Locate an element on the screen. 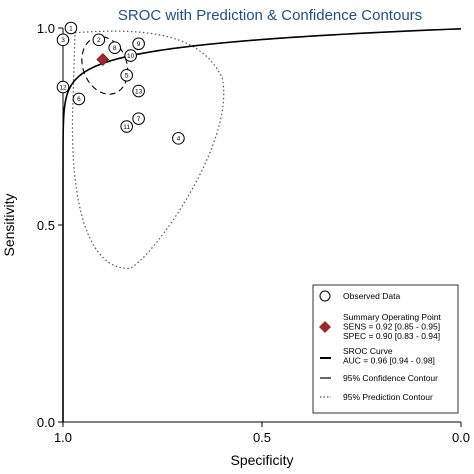 The image size is (474, 474). observed-study-point: 10 is located at coordinates (130, 55).